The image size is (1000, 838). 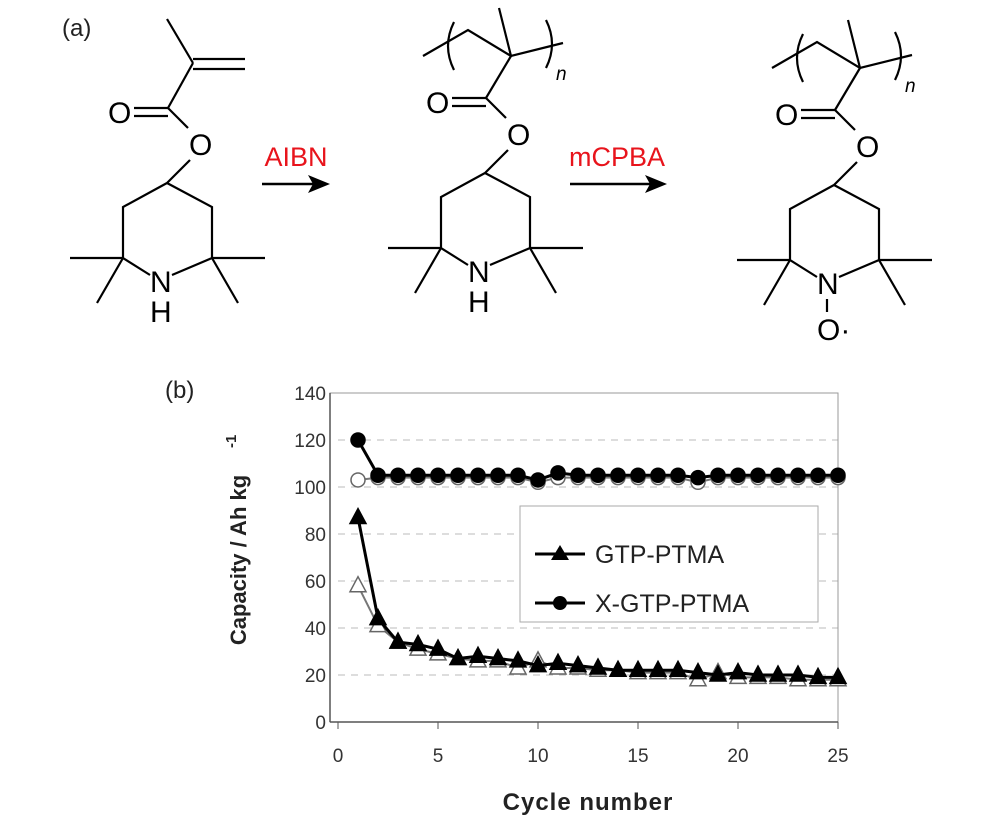 What do you see at coordinates (231, 441) in the screenshot?
I see `y-axis-superscript: -1` at bounding box center [231, 441].